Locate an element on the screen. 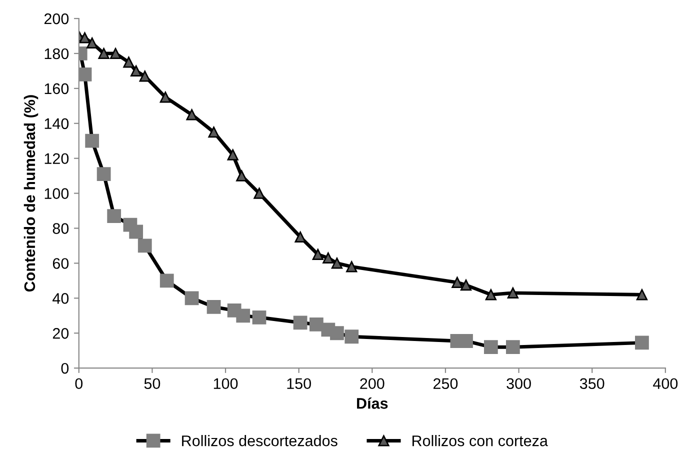  x-tick-label: 300 is located at coordinates (518, 384).